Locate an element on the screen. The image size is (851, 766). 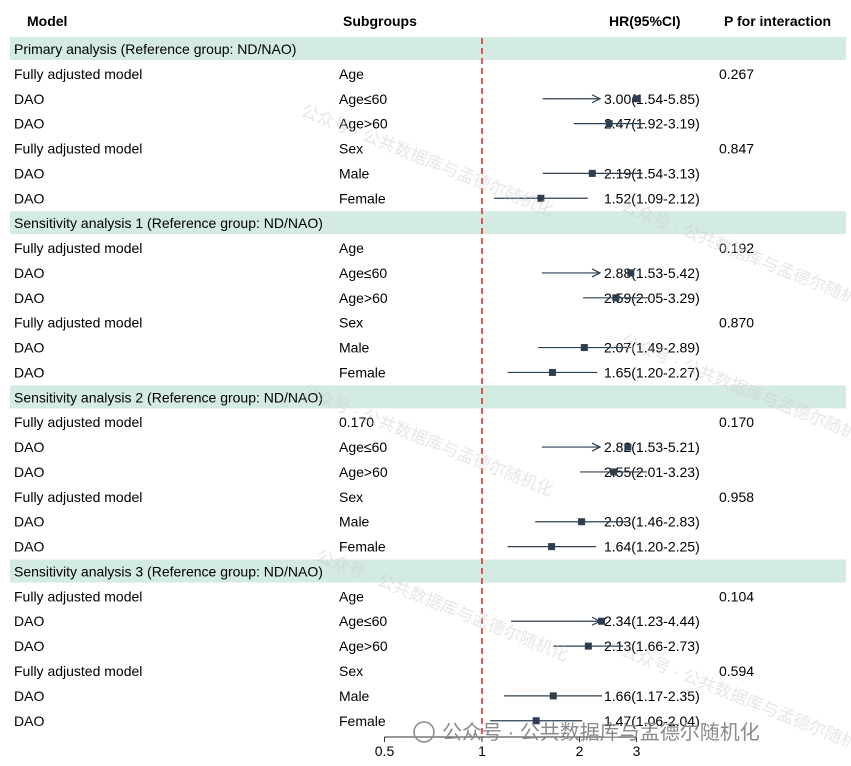
x-tick-label: 1 is located at coordinates (482, 751).